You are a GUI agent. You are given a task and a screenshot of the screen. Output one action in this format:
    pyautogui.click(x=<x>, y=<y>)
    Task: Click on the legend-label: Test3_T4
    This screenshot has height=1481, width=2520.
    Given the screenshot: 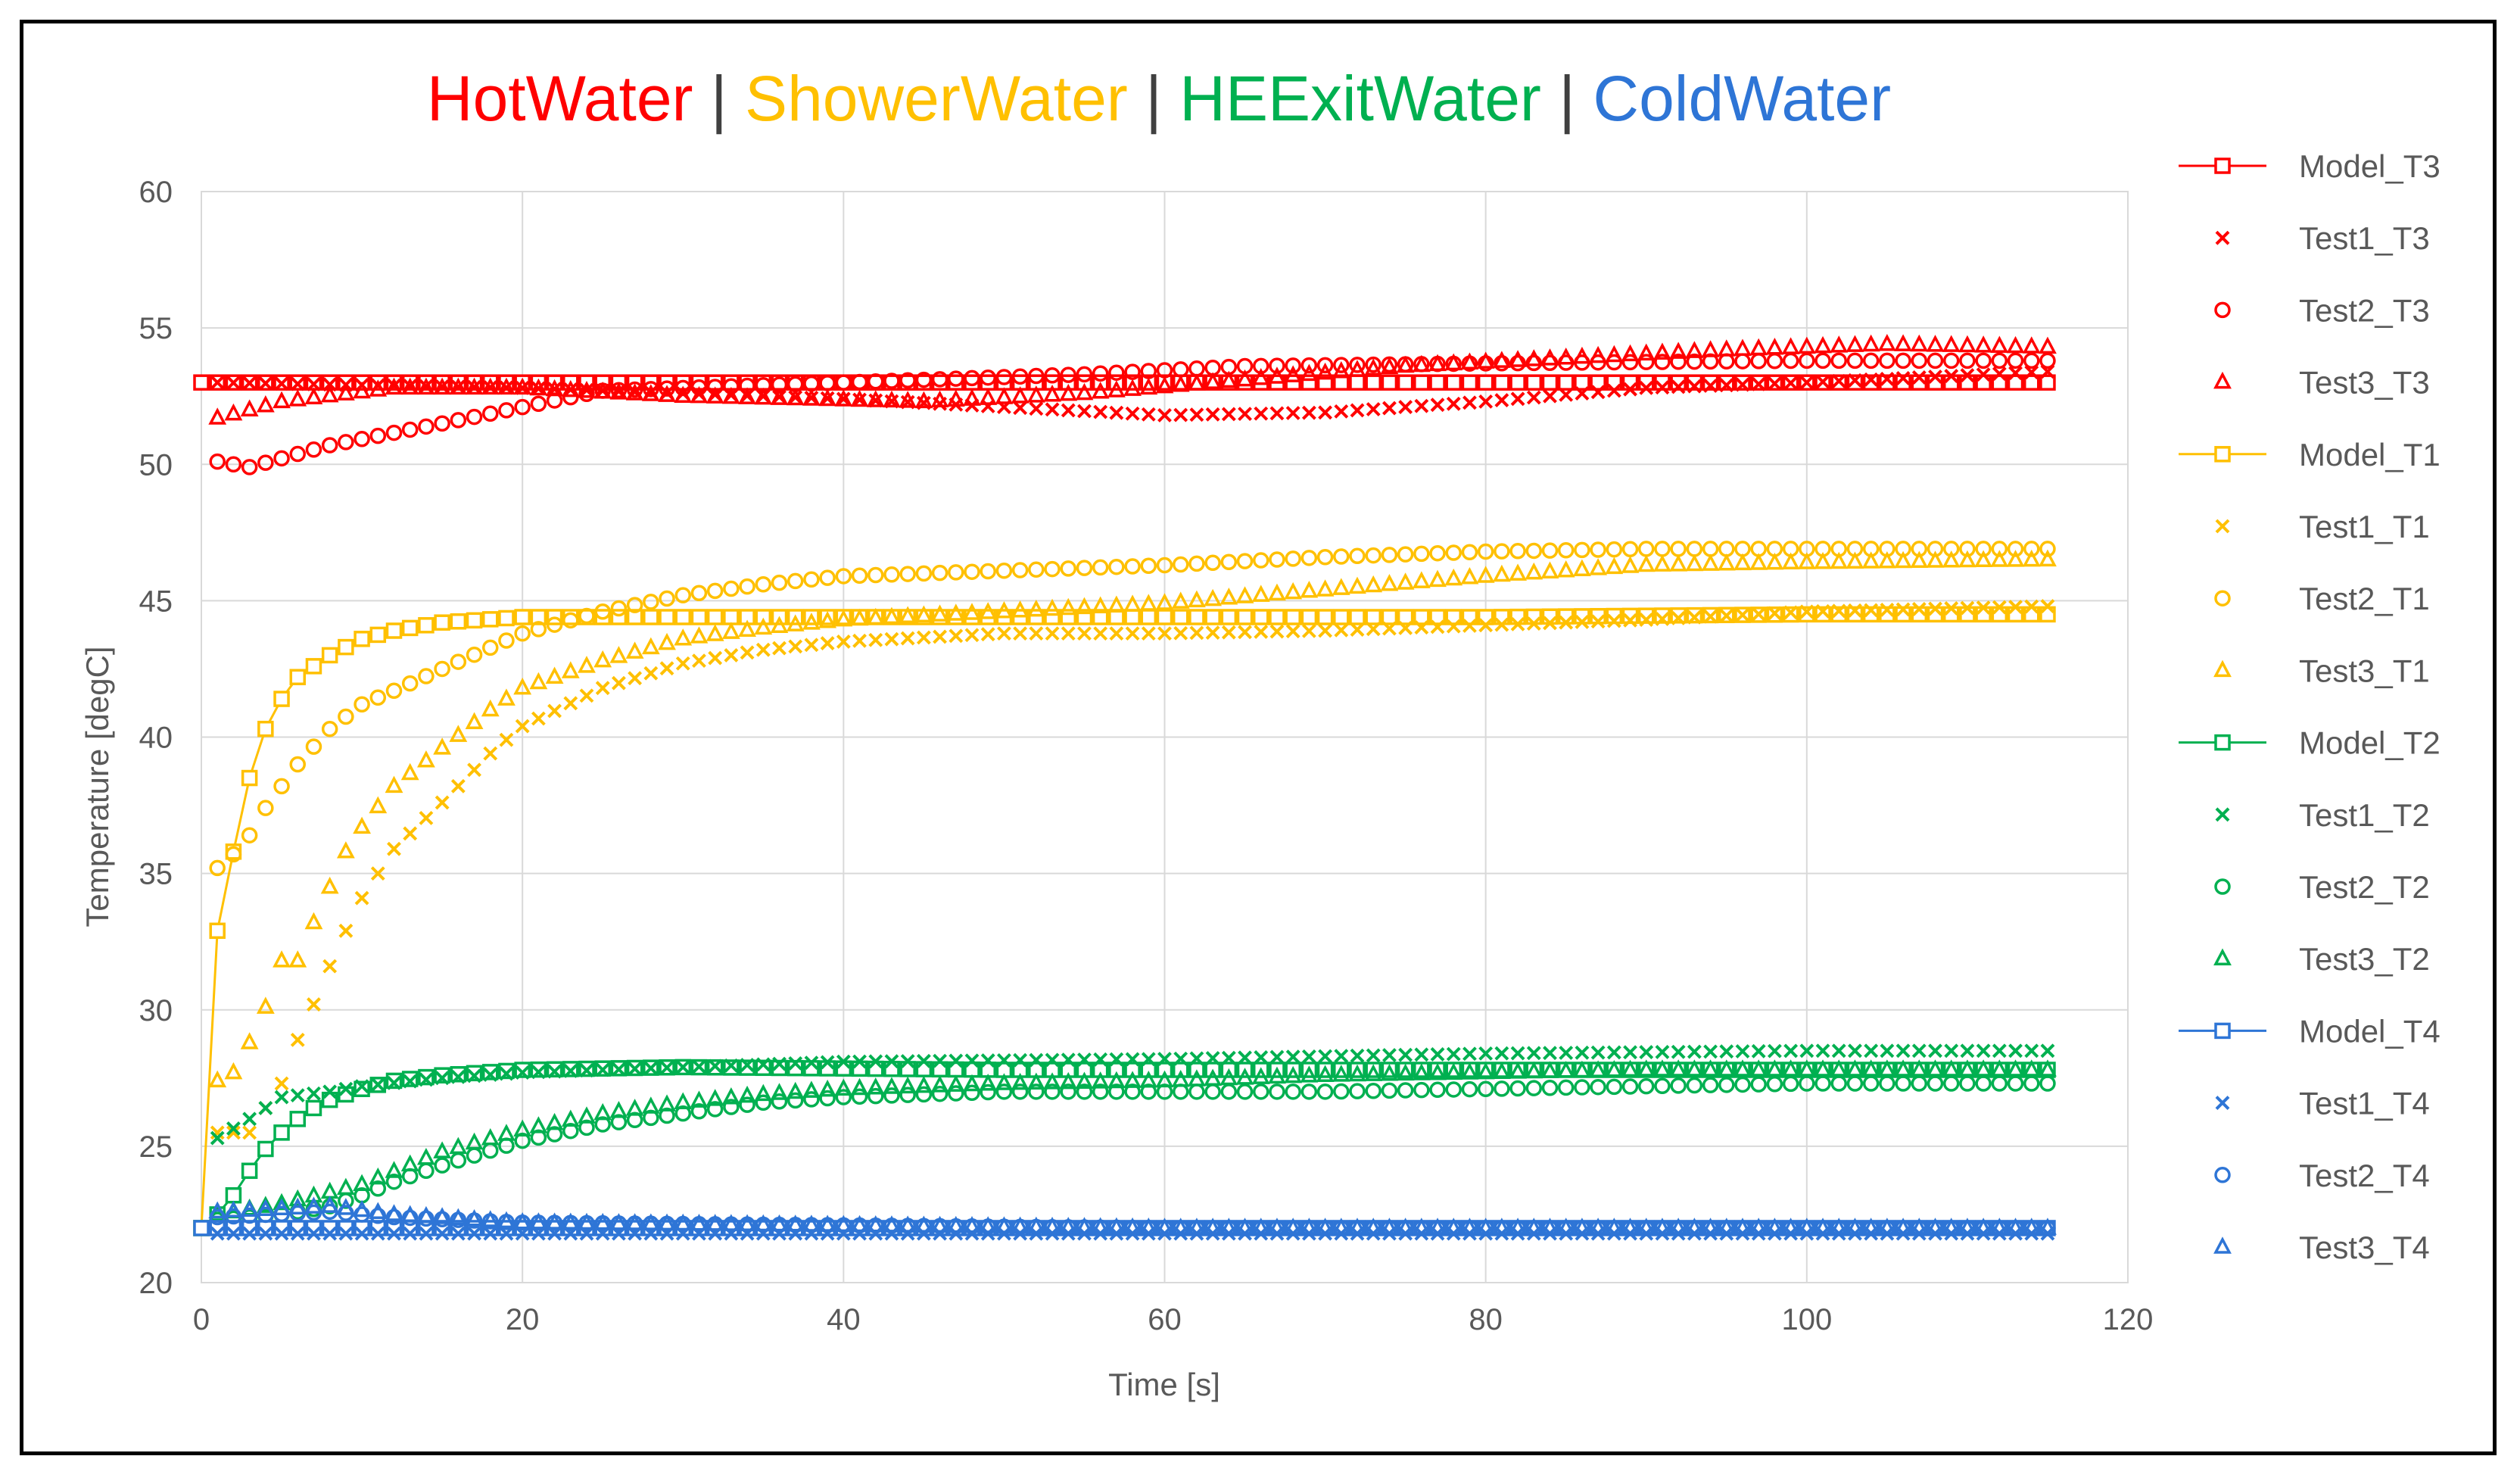 What is the action you would take?
    pyautogui.click(x=2364, y=1247)
    